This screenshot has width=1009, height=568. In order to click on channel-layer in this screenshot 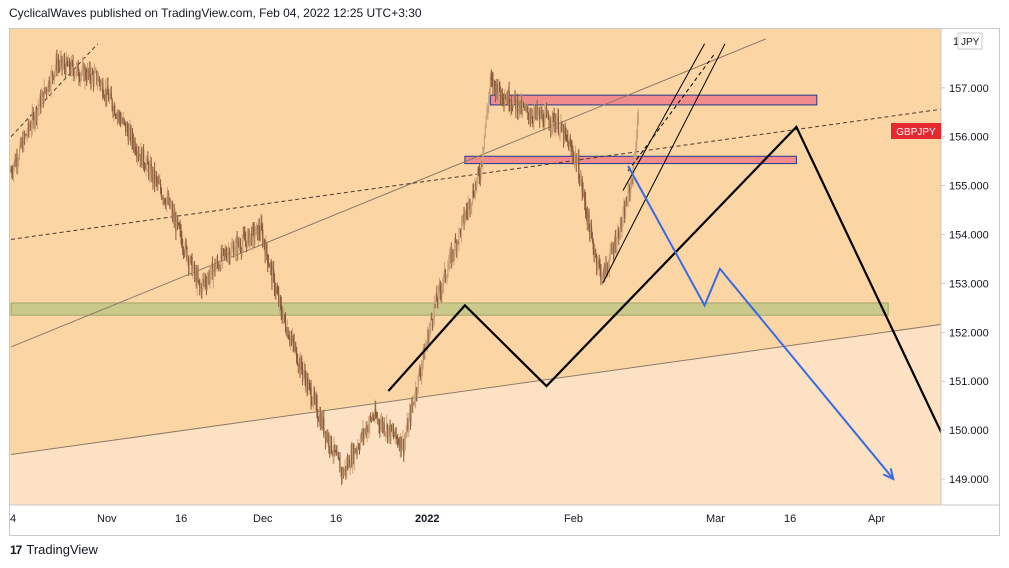, I will do `click(664, 163)`.